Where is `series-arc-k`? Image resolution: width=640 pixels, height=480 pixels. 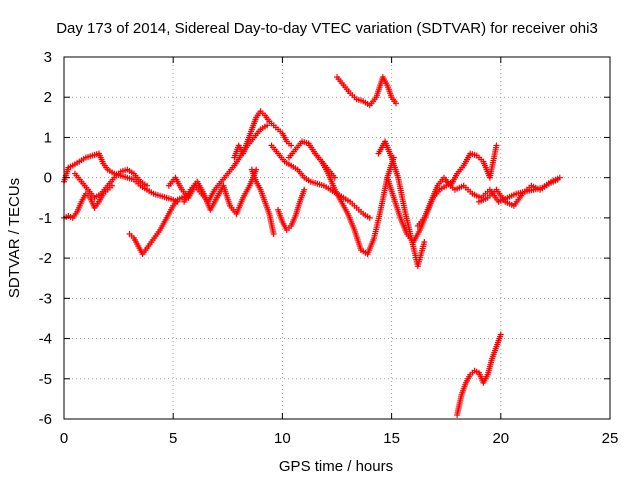
series-arc-k is located at coordinates (311, 159).